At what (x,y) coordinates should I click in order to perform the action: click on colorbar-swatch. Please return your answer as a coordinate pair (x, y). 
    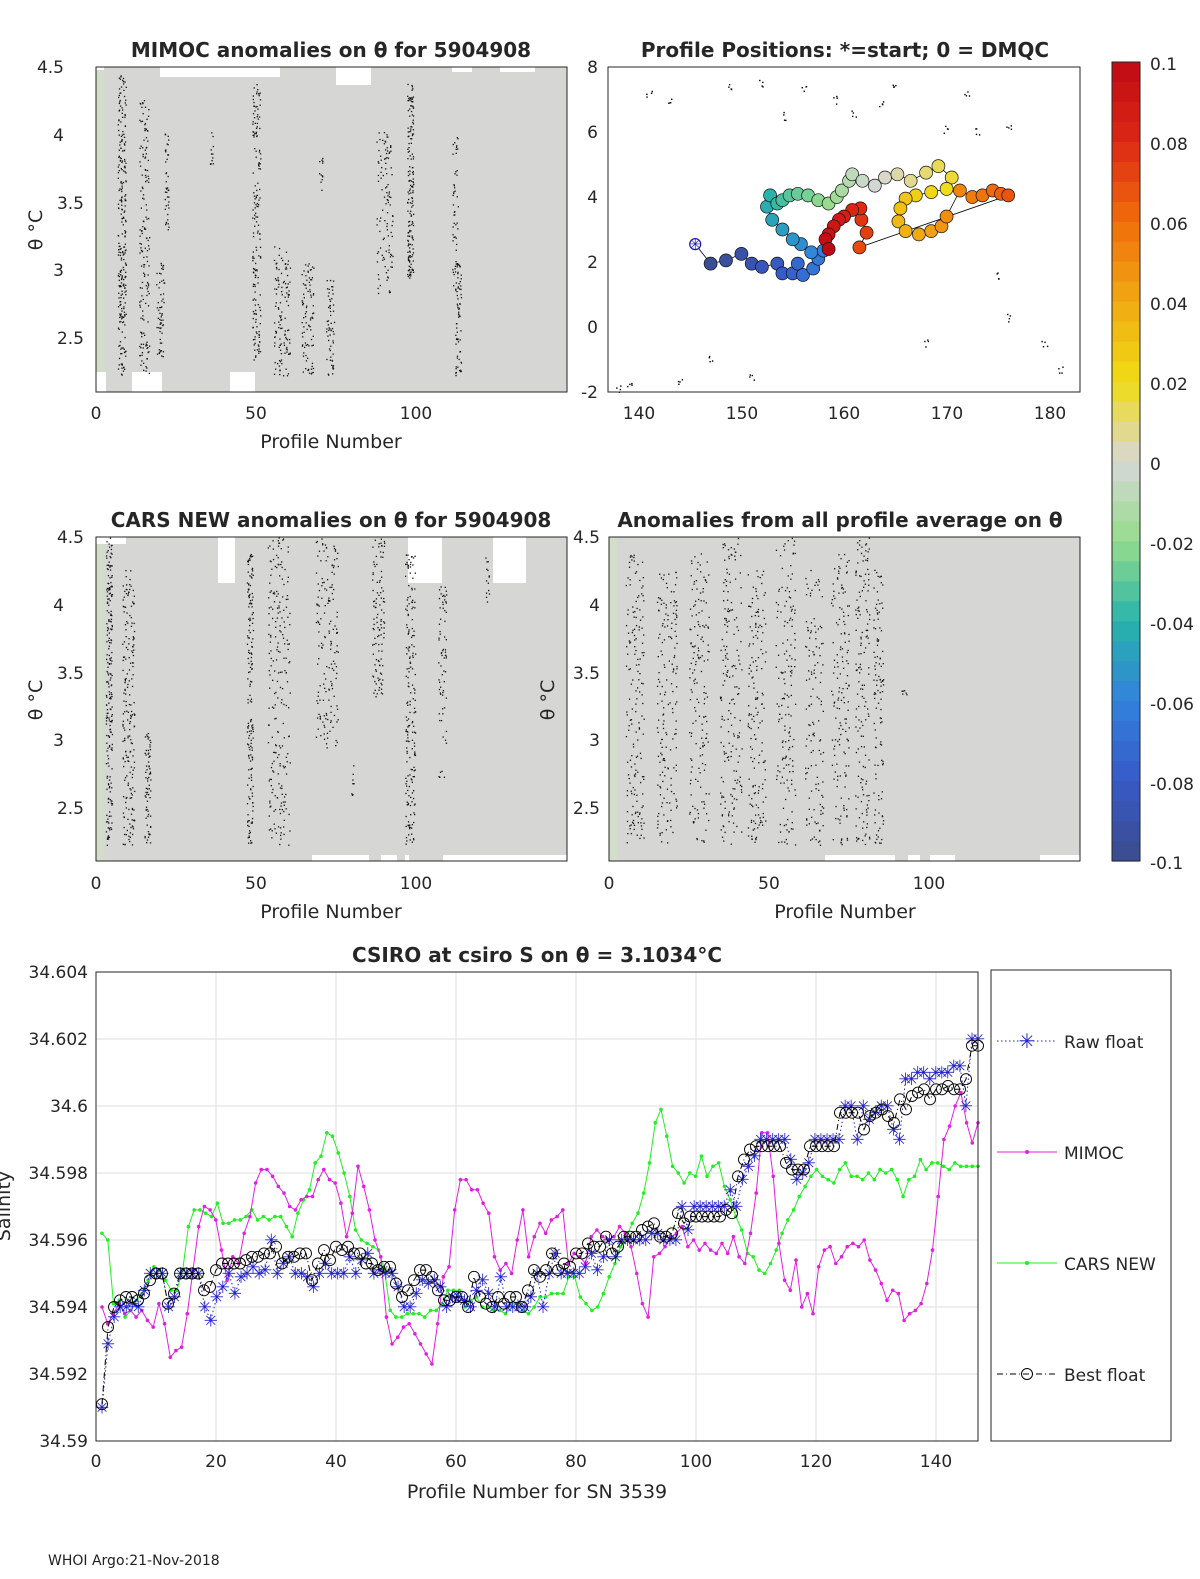
    Looking at the image, I should click on (1126, 132).